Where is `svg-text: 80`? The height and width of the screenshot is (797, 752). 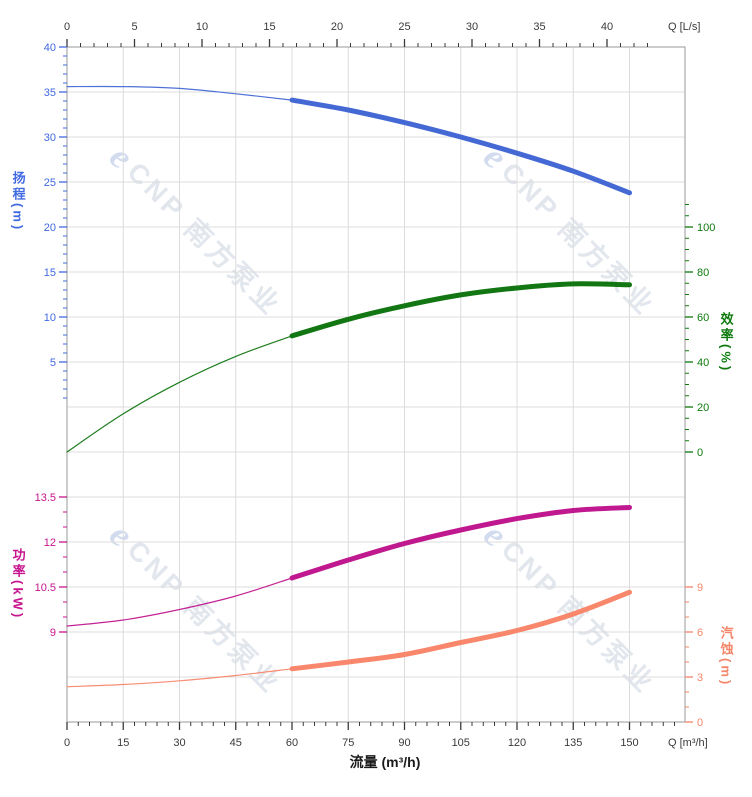
svg-text: 80 is located at coordinates (703, 273).